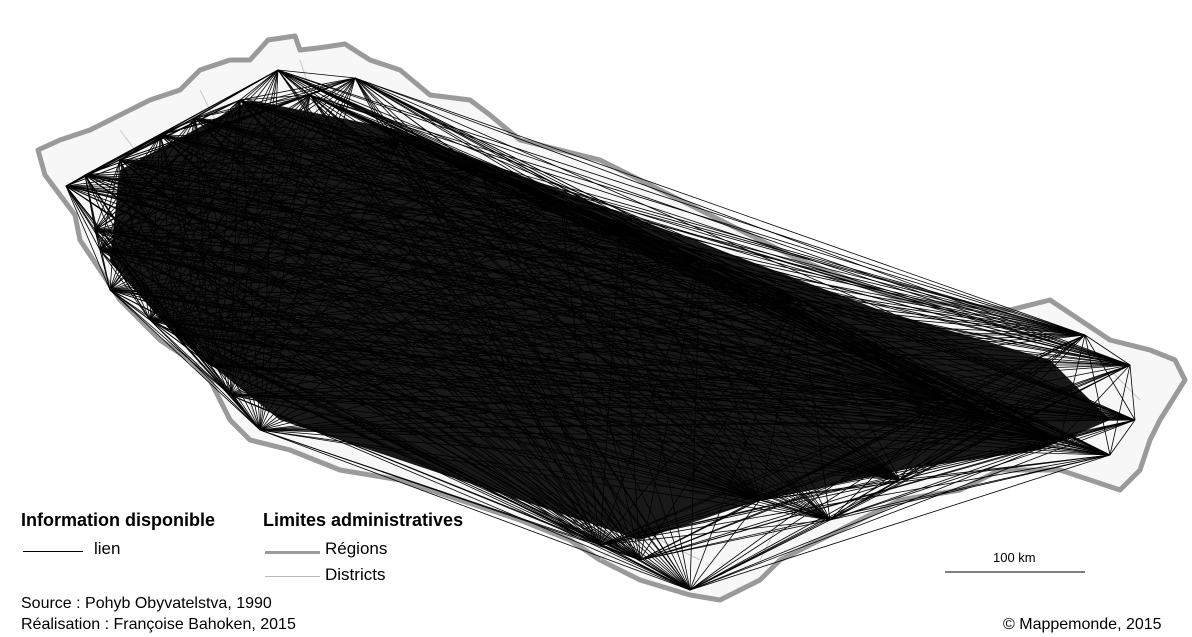 The image size is (1192, 637). Describe the element at coordinates (292, 552) in the screenshot. I see `regions-swatch` at that location.